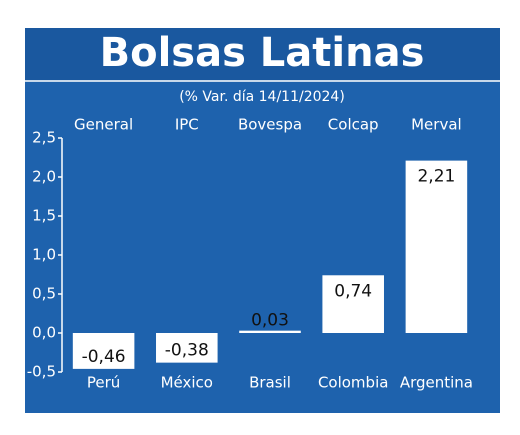 Image resolution: width=520 pixels, height=435 pixels. What do you see at coordinates (270, 383) in the screenshot?
I see `x-tick-label: Brasil` at bounding box center [270, 383].